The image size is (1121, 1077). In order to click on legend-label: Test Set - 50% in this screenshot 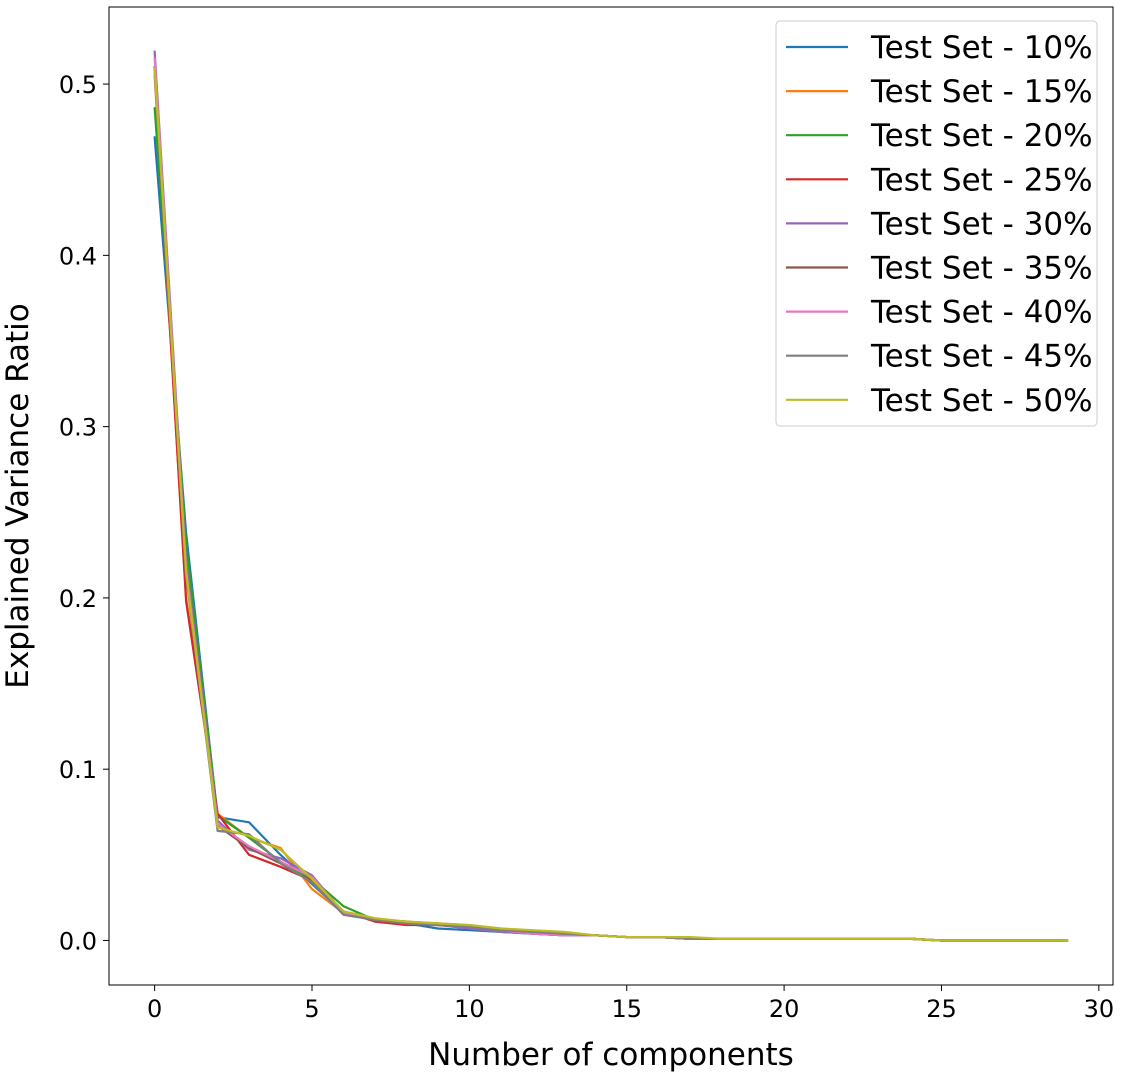, I will do `click(981, 401)`.